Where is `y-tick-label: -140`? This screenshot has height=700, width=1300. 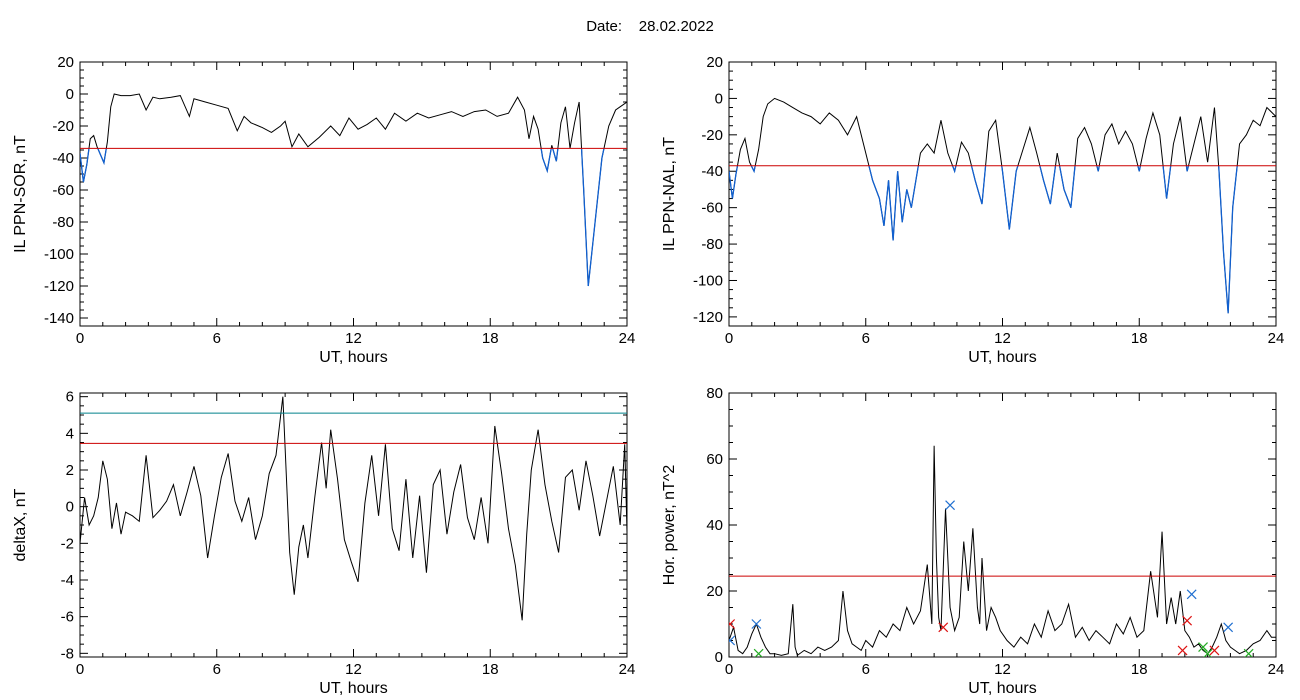 y-tick-label: -140 is located at coordinates (59, 318).